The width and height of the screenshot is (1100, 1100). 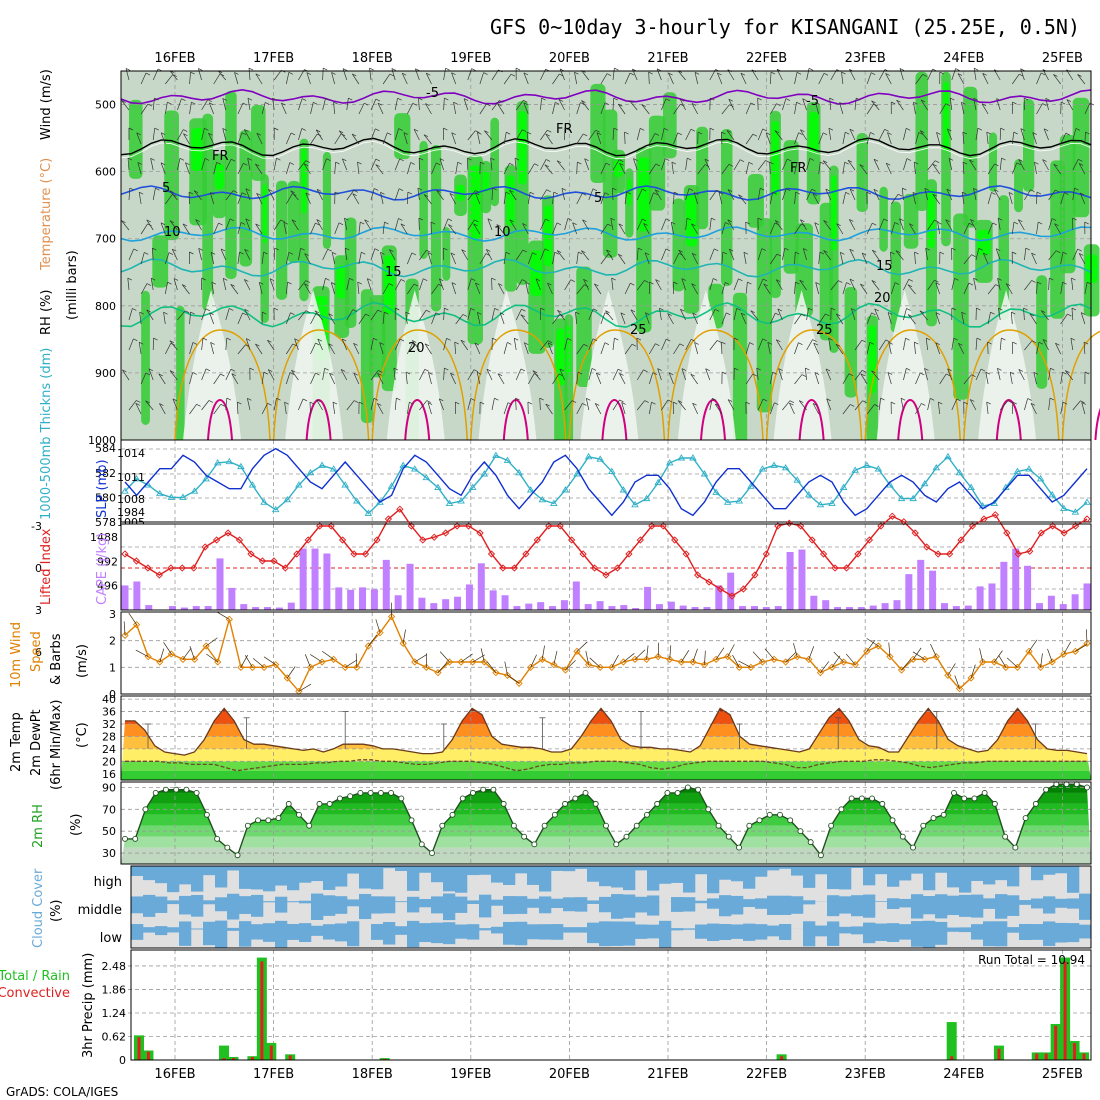 What do you see at coordinates (606, 147) in the screenshot?
I see `contour-freezing` at bounding box center [606, 147].